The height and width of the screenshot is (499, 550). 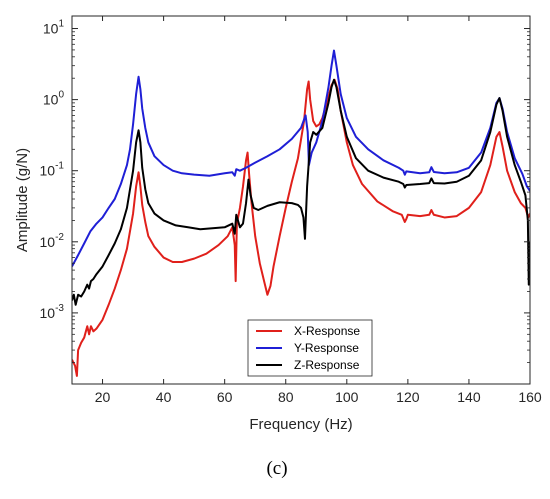 I want to click on y-tick-label: 10⁻², so click(x=52, y=241).